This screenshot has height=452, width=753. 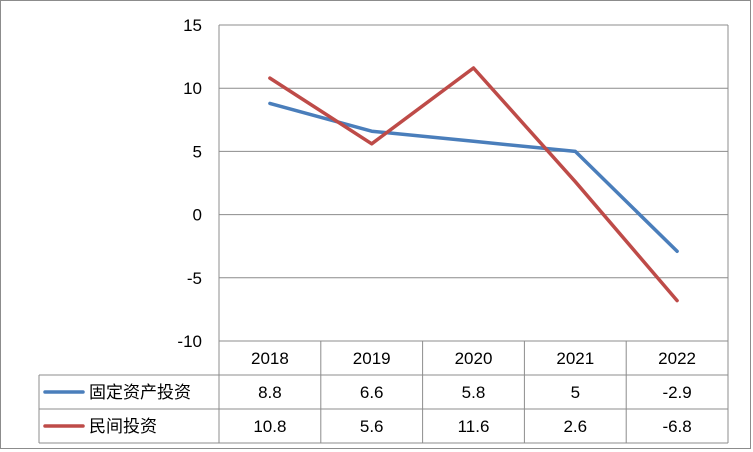 What do you see at coordinates (575, 426) in the screenshot?
I see `data-table-value: 2.6` at bounding box center [575, 426].